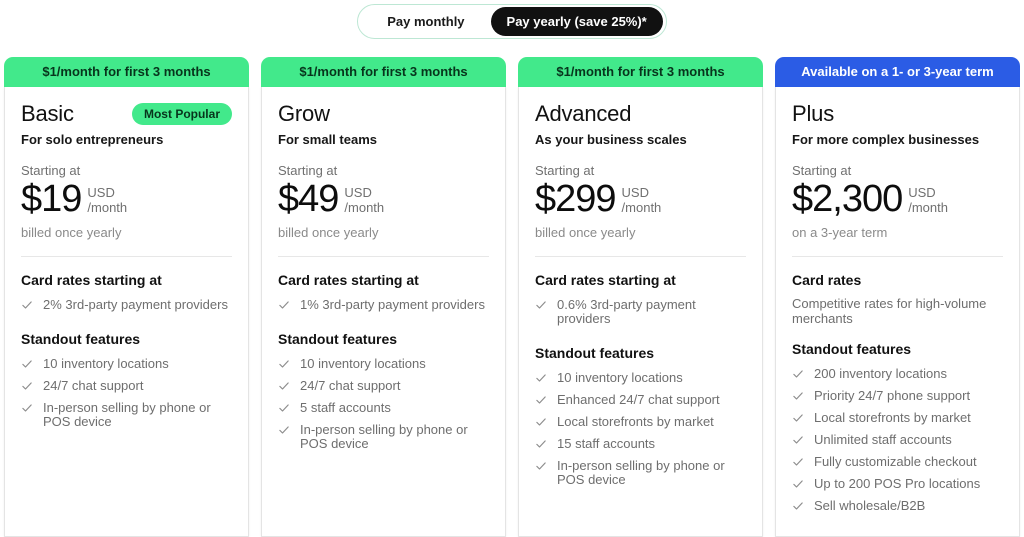 The width and height of the screenshot is (1024, 537). What do you see at coordinates (92, 139) in the screenshot?
I see `plan-tagline: For solo entrepreneurs` at bounding box center [92, 139].